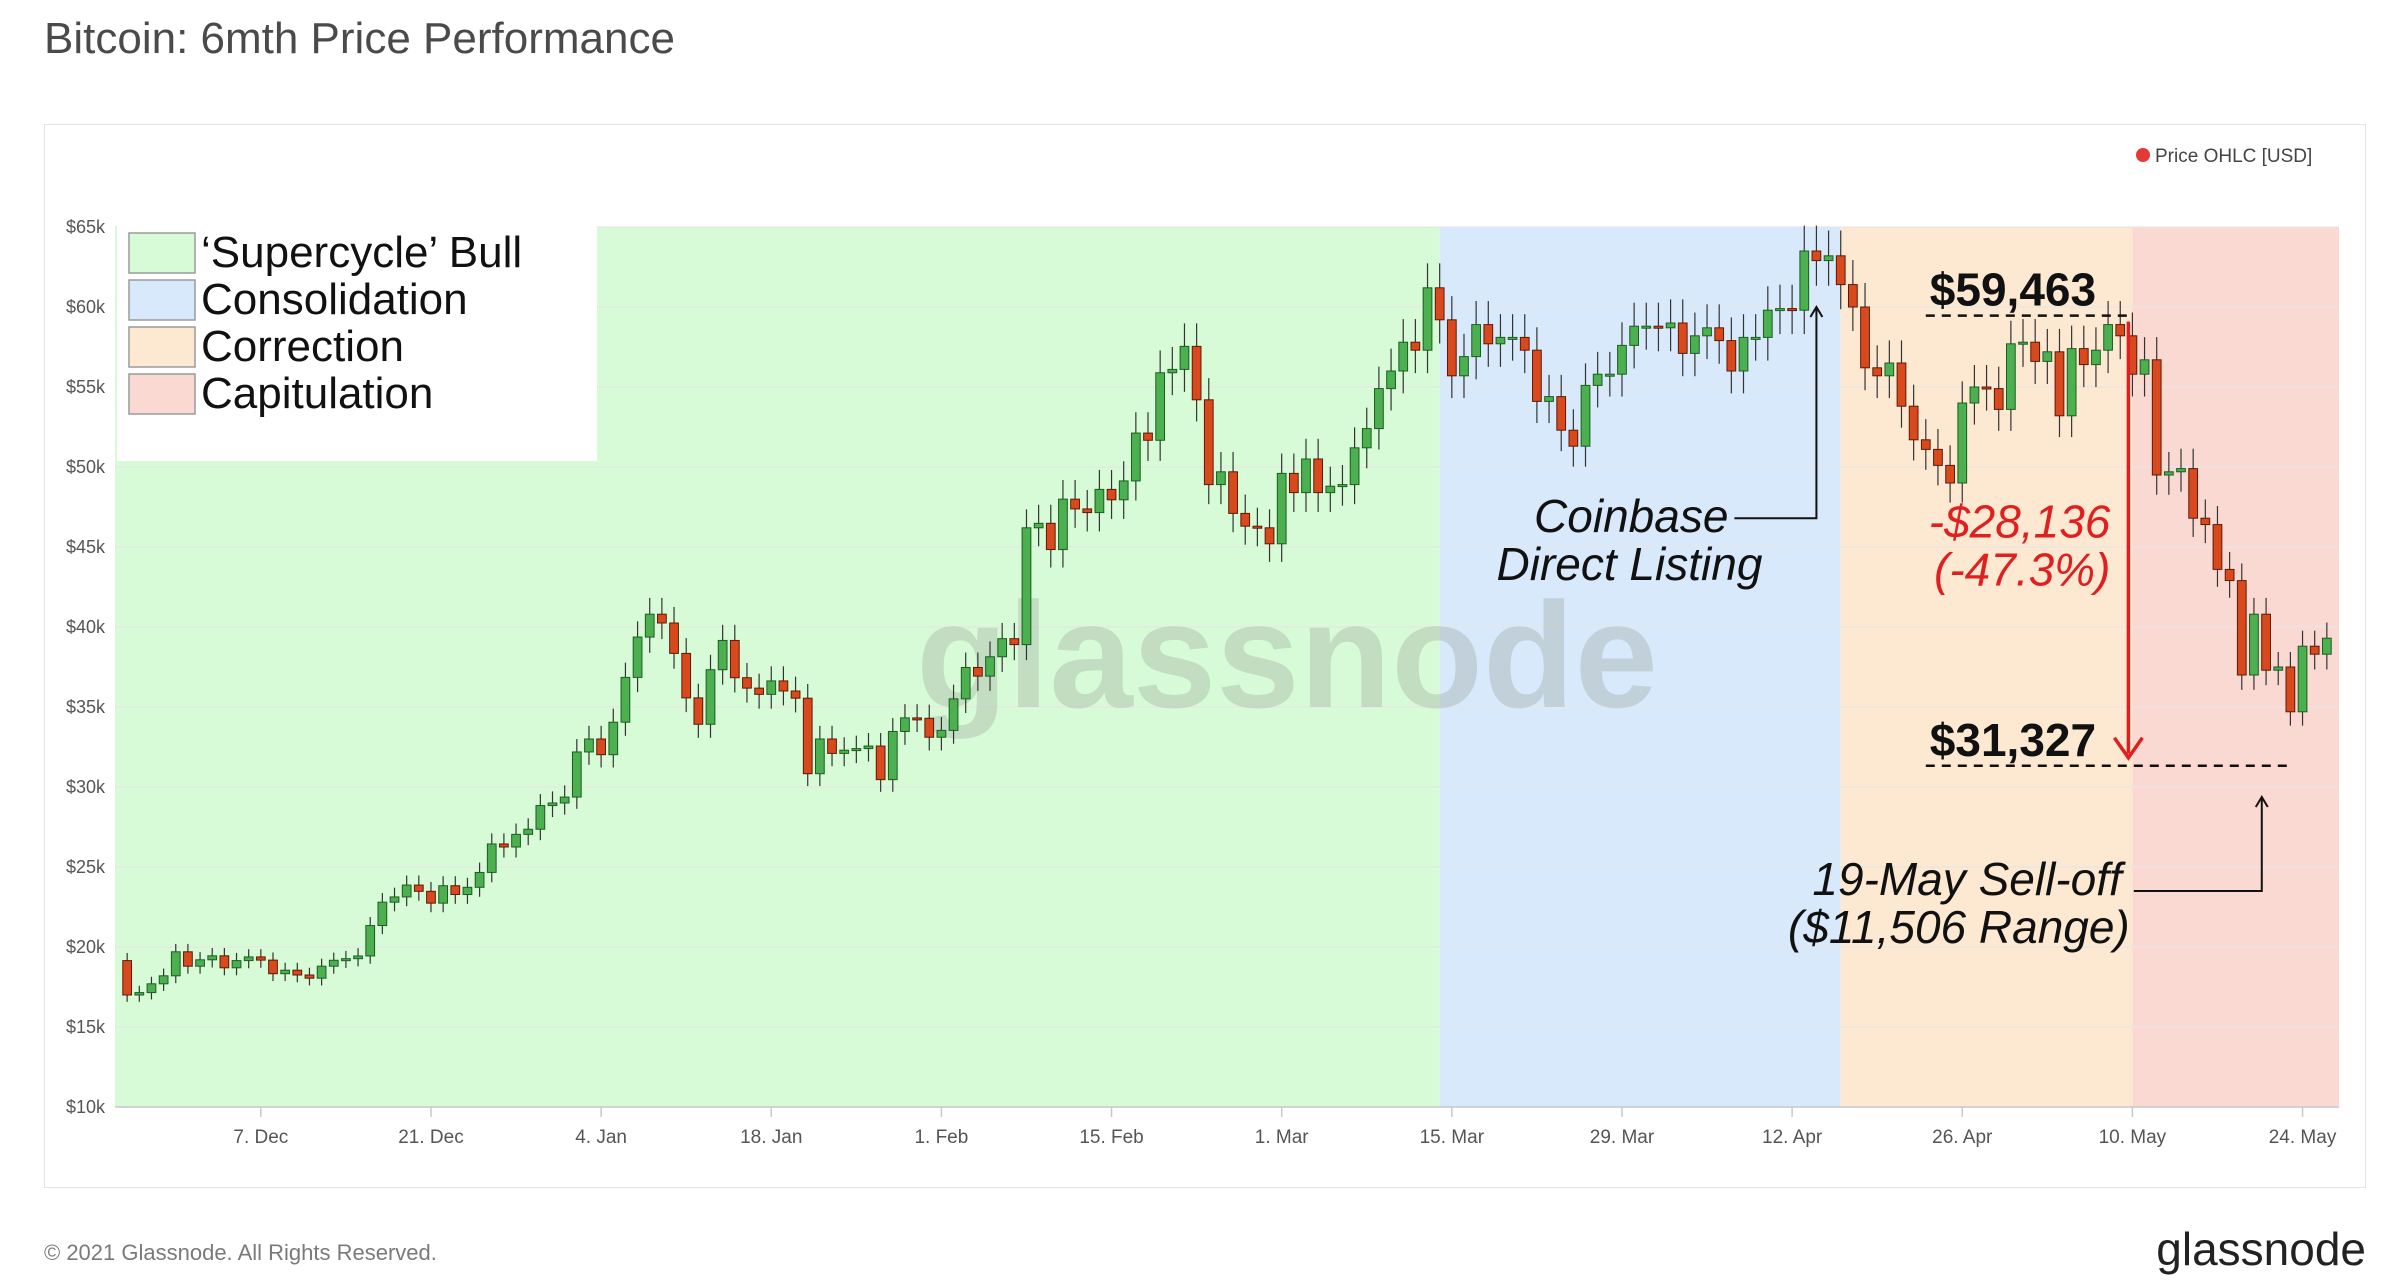 The width and height of the screenshot is (2400, 1282). Describe the element at coordinates (302, 346) in the screenshot. I see `legend-label-2: Correction` at that location.